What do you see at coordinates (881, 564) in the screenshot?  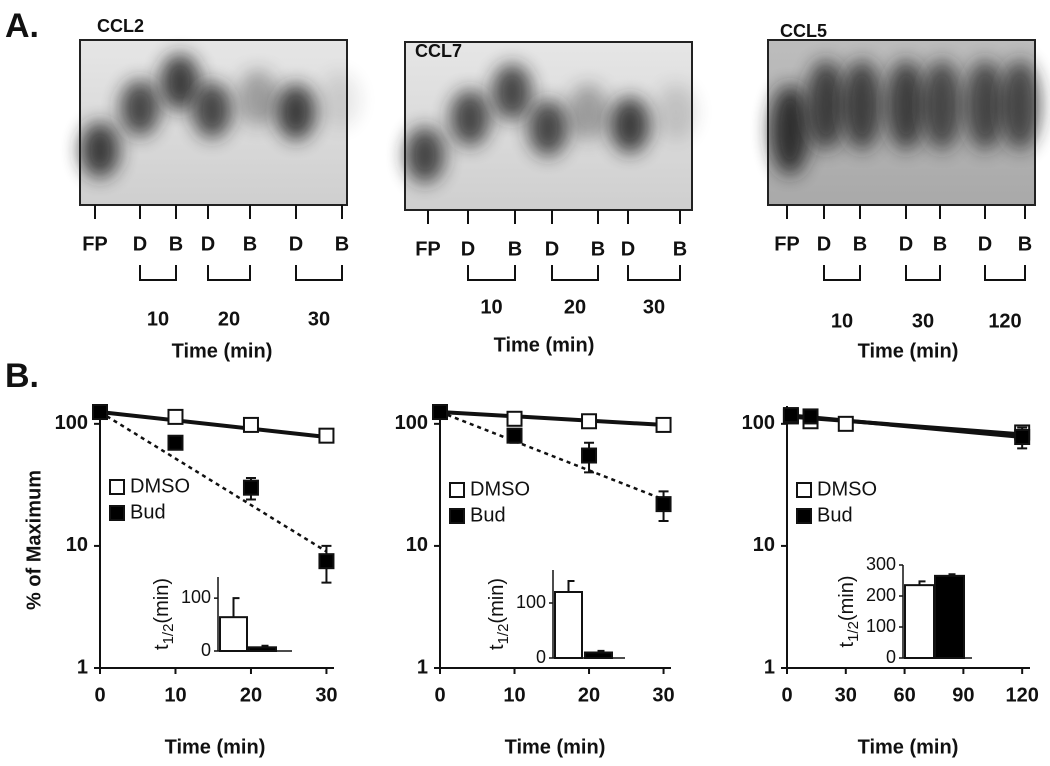 I see `inset-y-tick-label: 300` at bounding box center [881, 564].